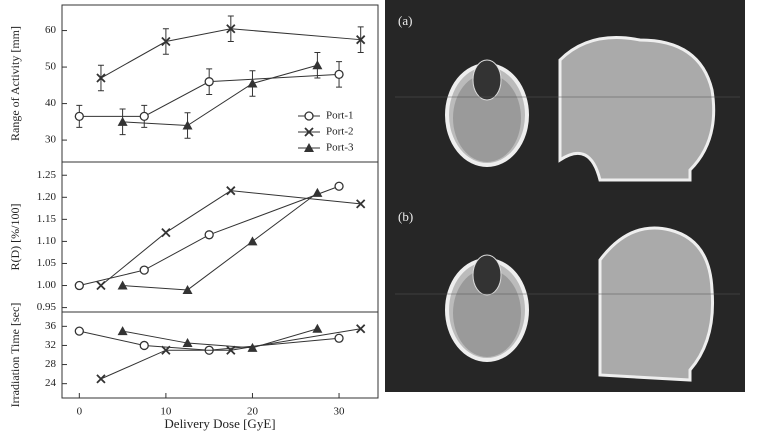  Describe the element at coordinates (219, 423) in the screenshot. I see `x-axis-label: Delivery Dose [GyE]` at that location.